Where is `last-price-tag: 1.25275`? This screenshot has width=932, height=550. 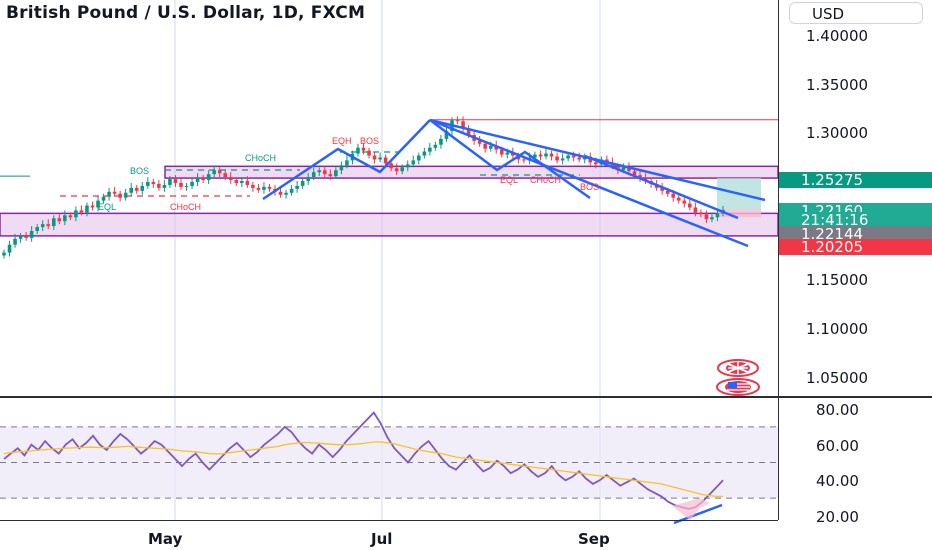
last-price-tag: 1.25275 is located at coordinates (855, 180).